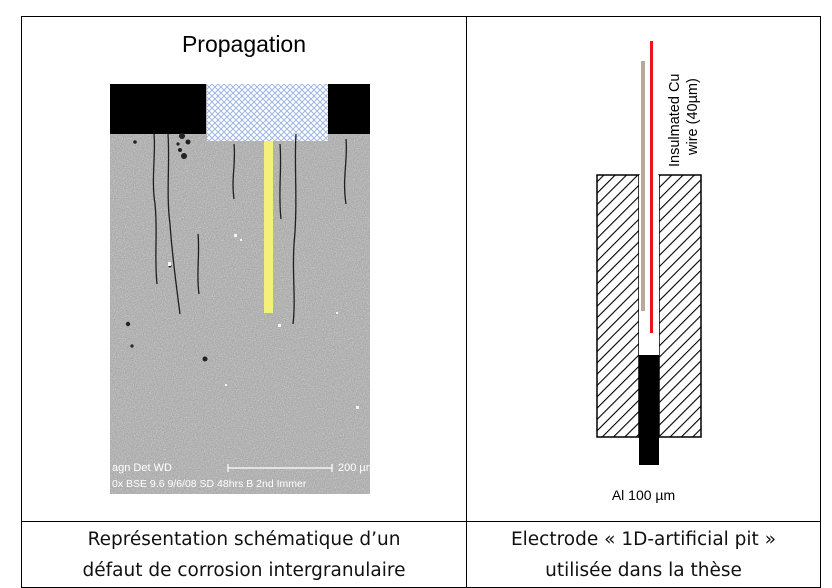  Describe the element at coordinates (142, 468) in the screenshot. I see `sem-info-line1: agn Det WD` at that location.